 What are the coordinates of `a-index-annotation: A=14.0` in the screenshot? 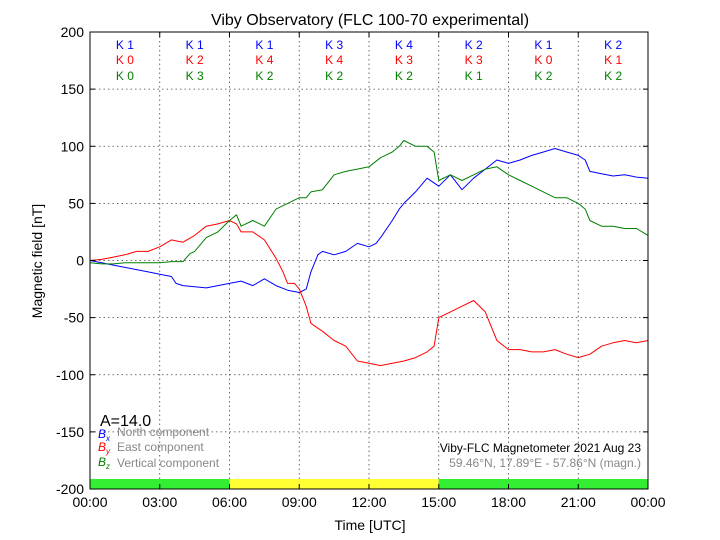 It's located at (125, 421).